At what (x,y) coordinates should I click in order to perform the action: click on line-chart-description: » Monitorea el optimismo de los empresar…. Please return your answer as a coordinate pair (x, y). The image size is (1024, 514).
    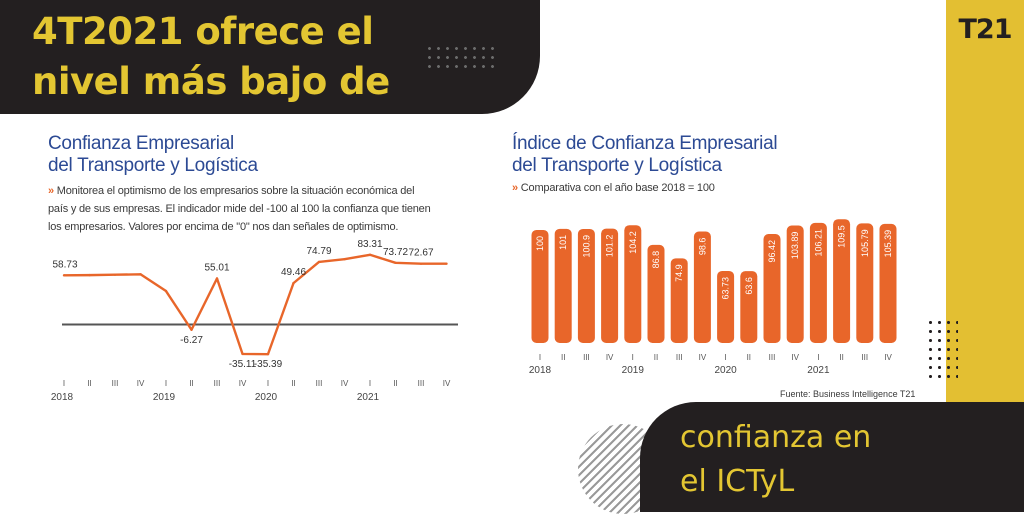
    Looking at the image, I should click on (239, 209).